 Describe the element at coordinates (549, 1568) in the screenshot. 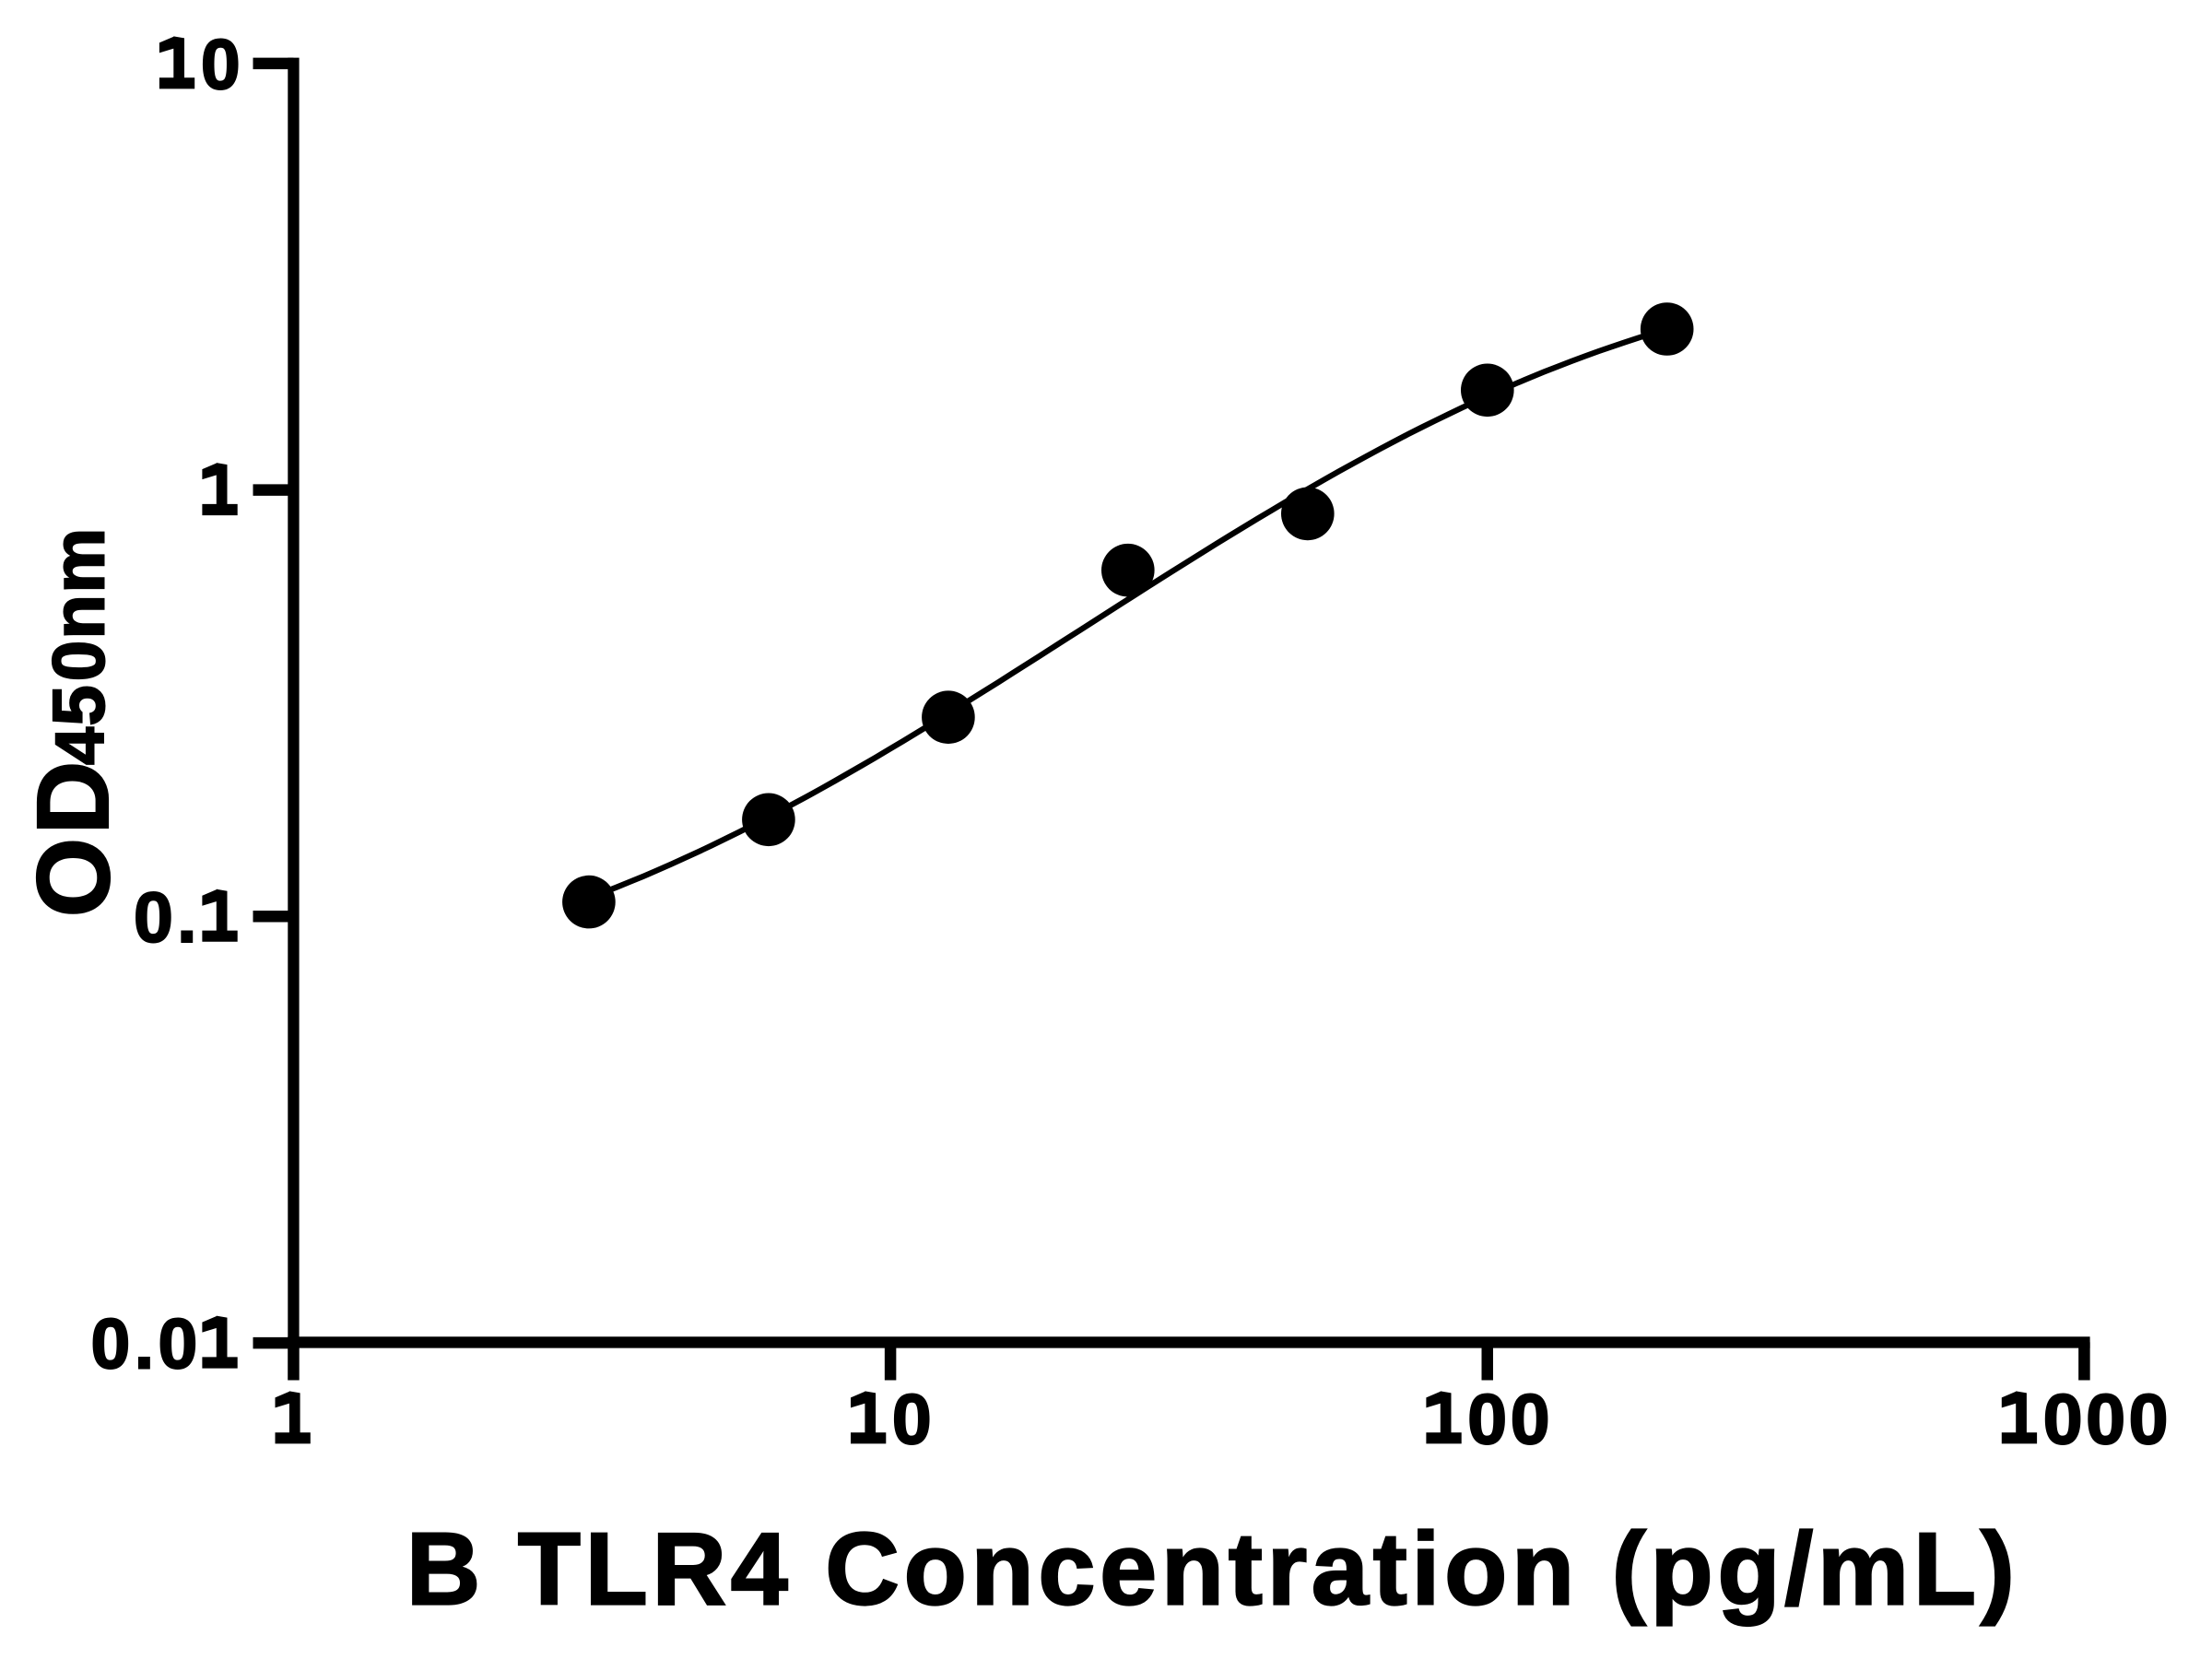

I see `svg-text: T` at that location.